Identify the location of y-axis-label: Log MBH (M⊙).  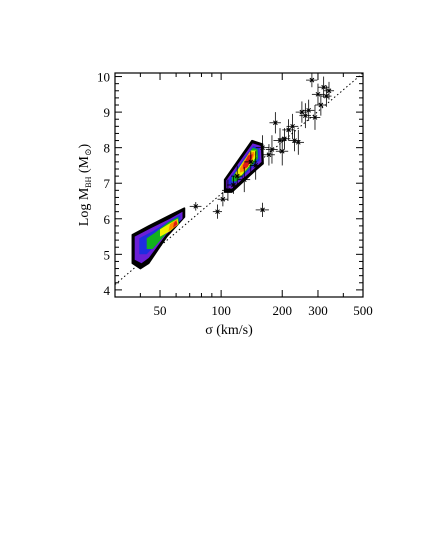
(85, 184).